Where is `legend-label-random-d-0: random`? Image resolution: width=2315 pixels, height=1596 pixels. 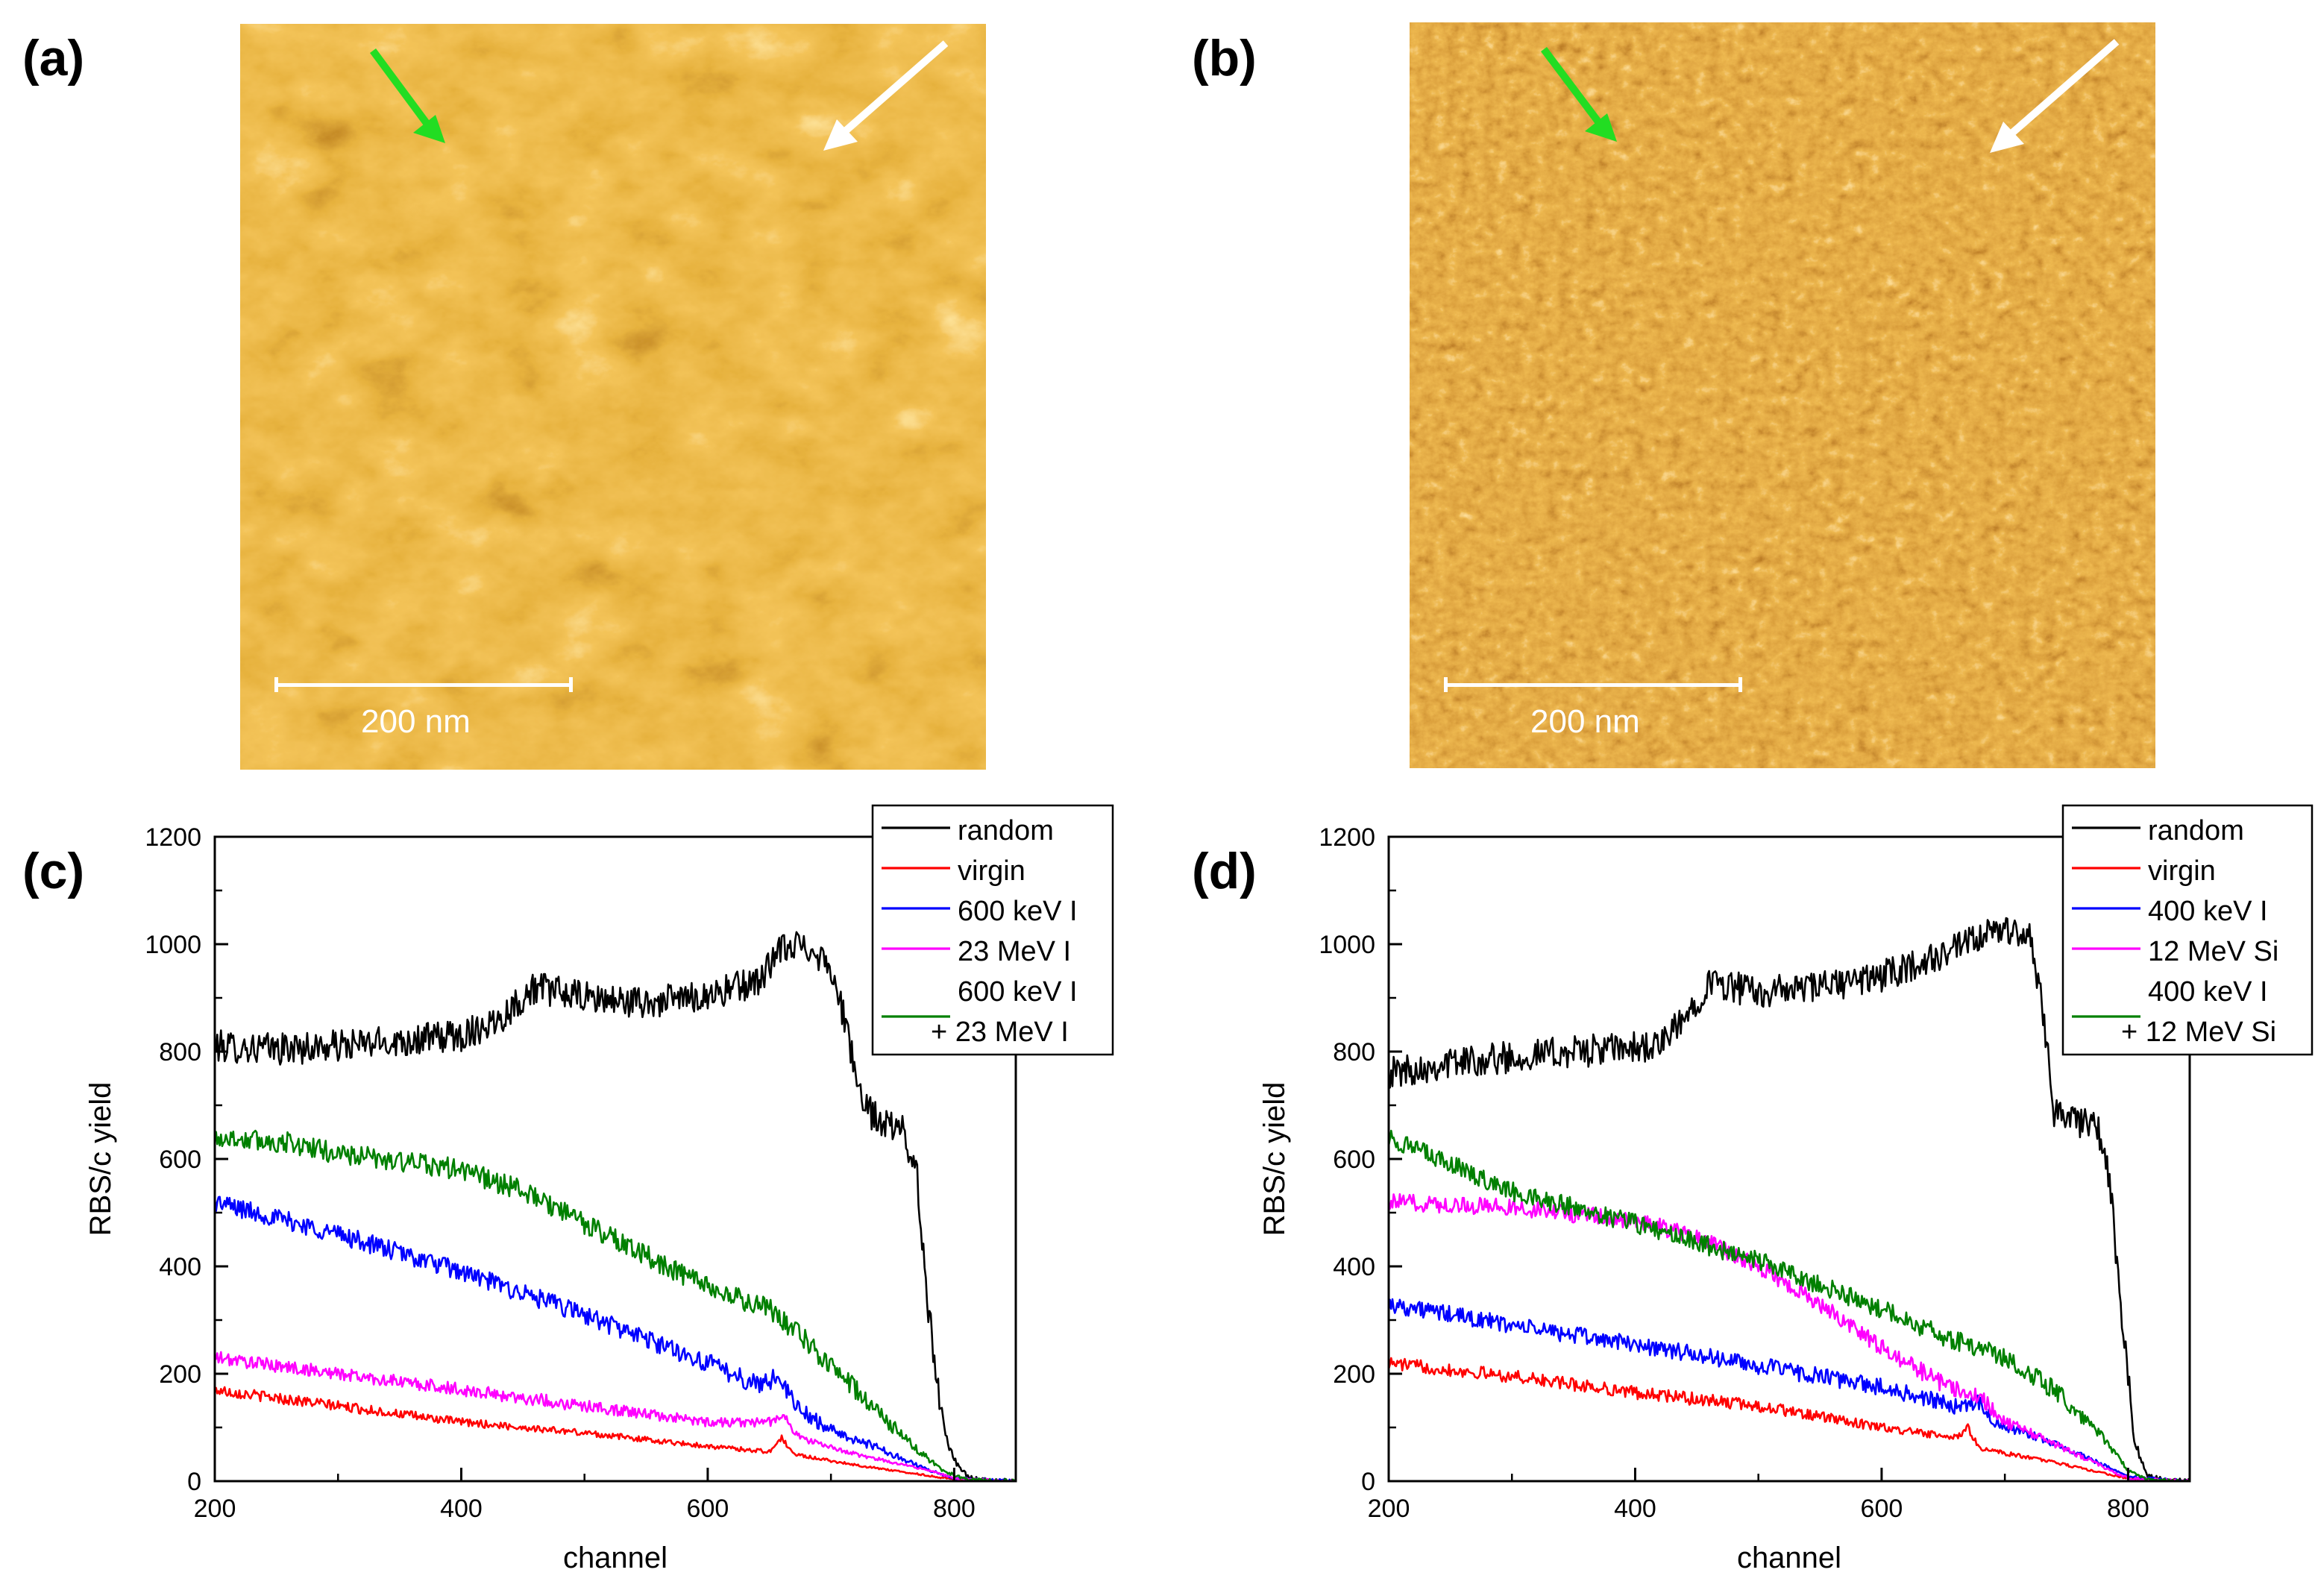
legend-label-random-d-0: random is located at coordinates (2196, 830).